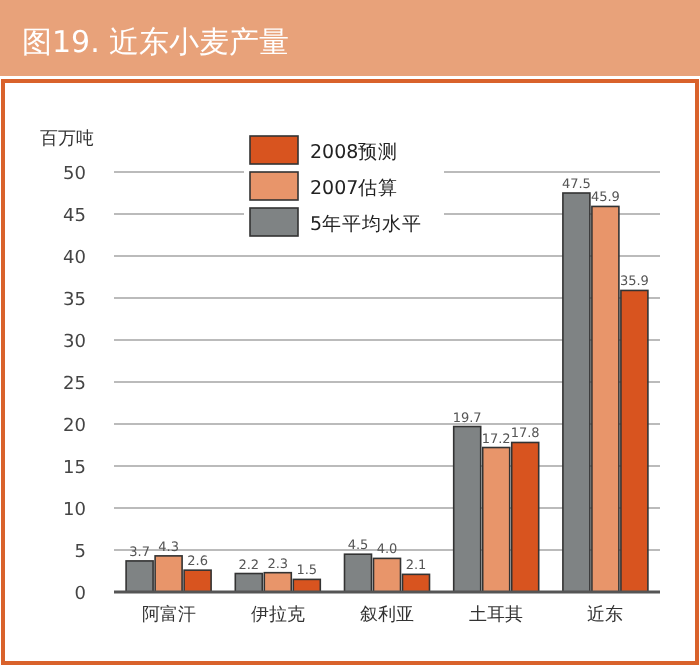 The width and height of the screenshot is (700, 666). I want to click on y-tick-label: 30, so click(75, 343).